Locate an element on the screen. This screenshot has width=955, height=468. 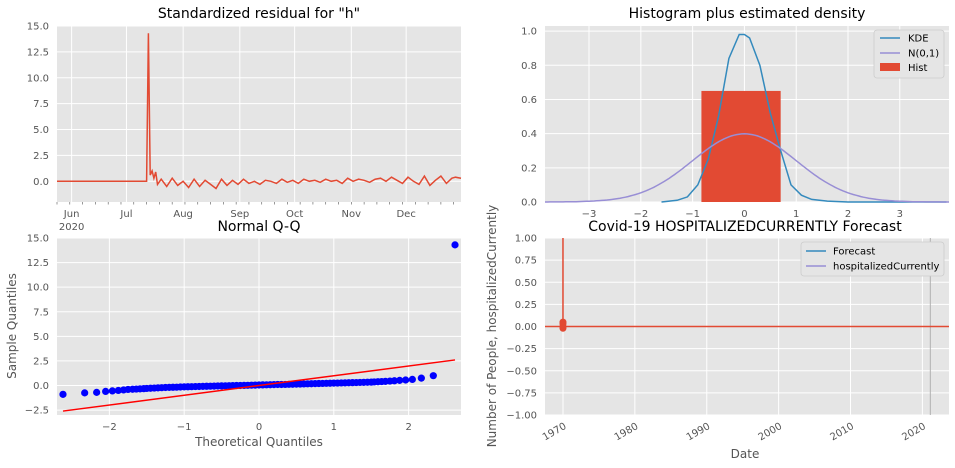
forecast-ytick-label: 0.75 is located at coordinates (526, 261).